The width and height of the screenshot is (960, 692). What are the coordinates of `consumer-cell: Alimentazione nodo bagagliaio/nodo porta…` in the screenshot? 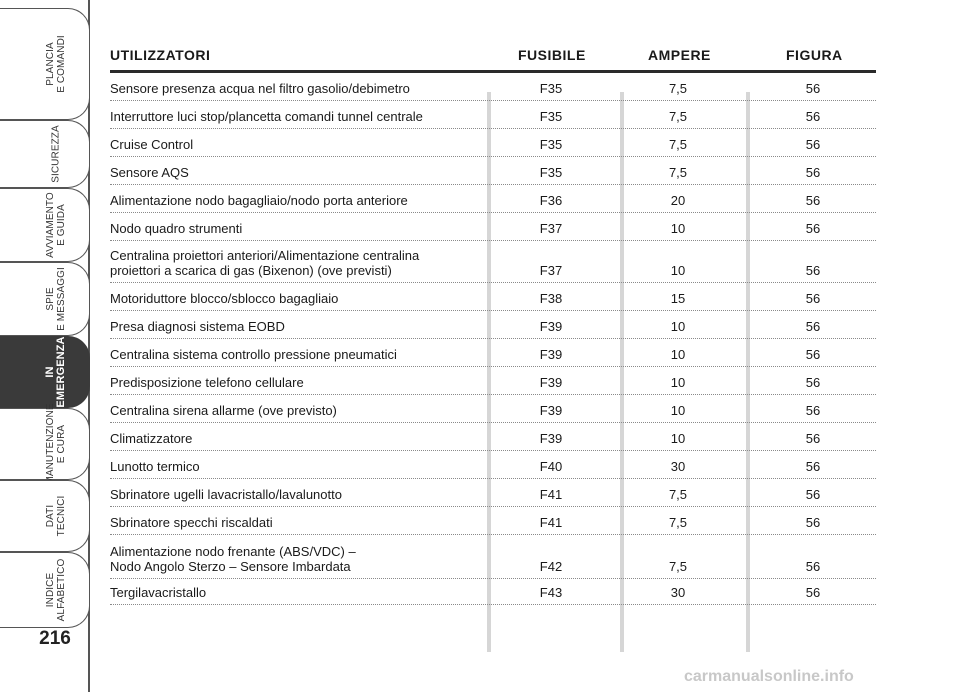 It's located at (259, 200).